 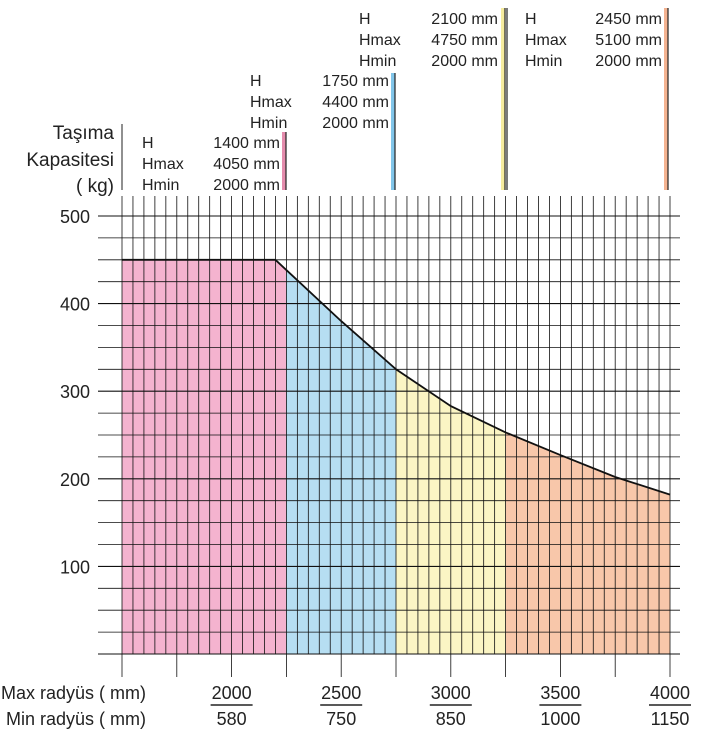 What do you see at coordinates (355, 102) in the screenshot?
I see `spec-value: 4400 mm` at bounding box center [355, 102].